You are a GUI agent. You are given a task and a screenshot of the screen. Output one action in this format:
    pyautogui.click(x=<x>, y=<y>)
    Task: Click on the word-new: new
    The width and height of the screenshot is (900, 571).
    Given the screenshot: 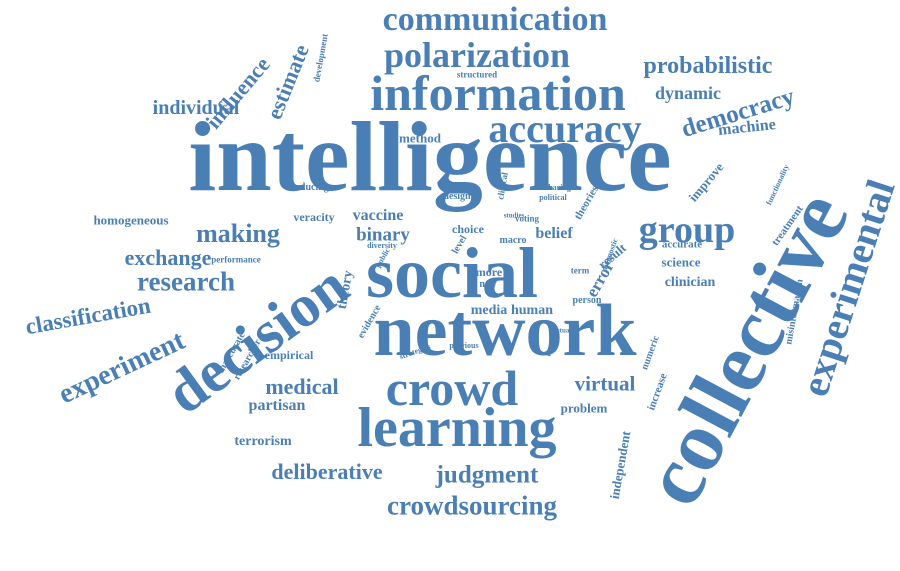 What is the action you would take?
    pyautogui.click(x=488, y=284)
    